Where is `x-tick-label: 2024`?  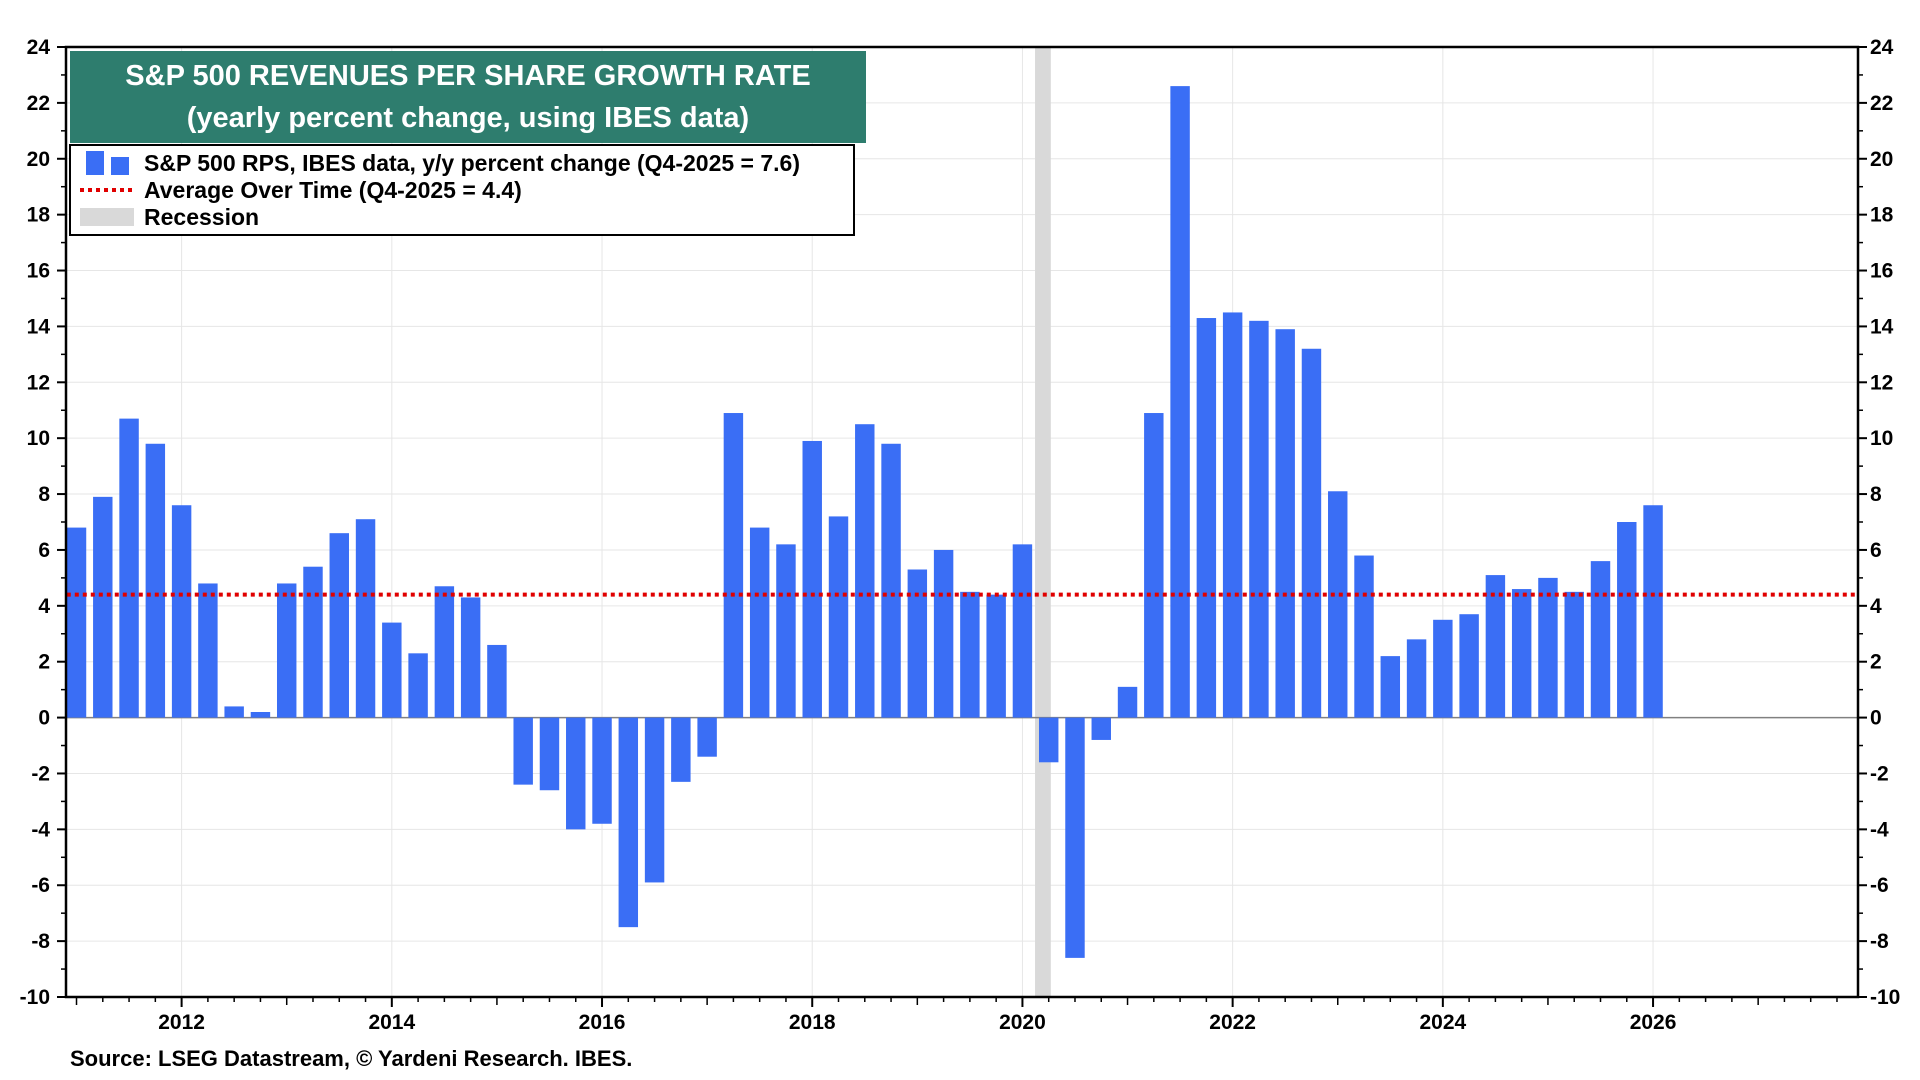 x-tick-label: 2024 is located at coordinates (1442, 1022).